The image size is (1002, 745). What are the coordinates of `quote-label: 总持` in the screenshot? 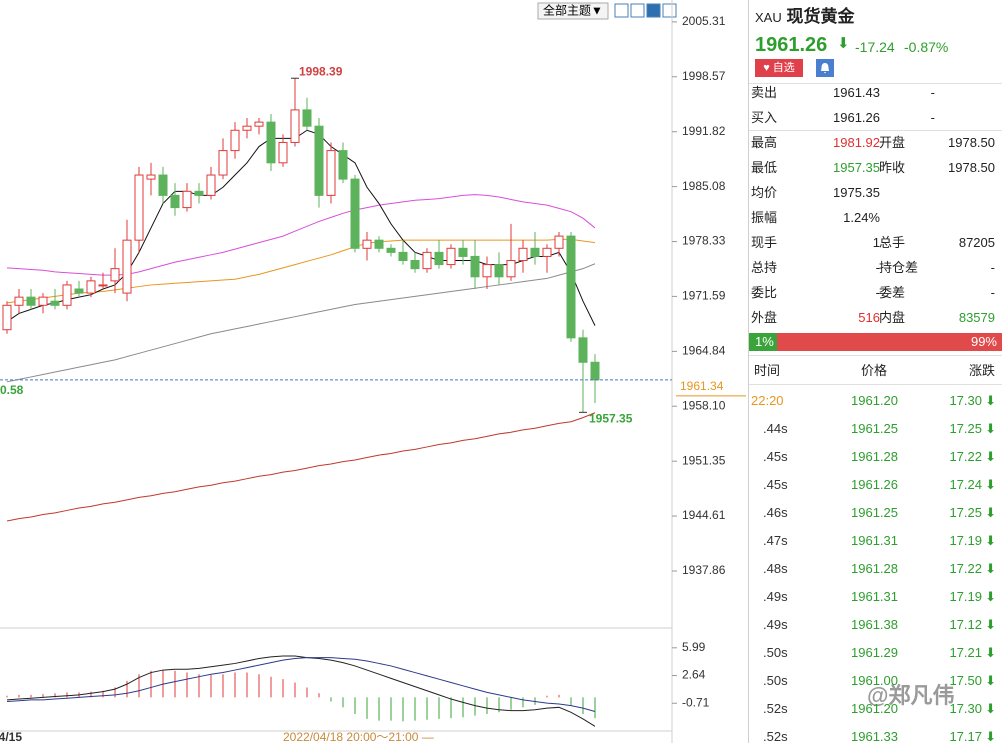 It's located at (764, 267).